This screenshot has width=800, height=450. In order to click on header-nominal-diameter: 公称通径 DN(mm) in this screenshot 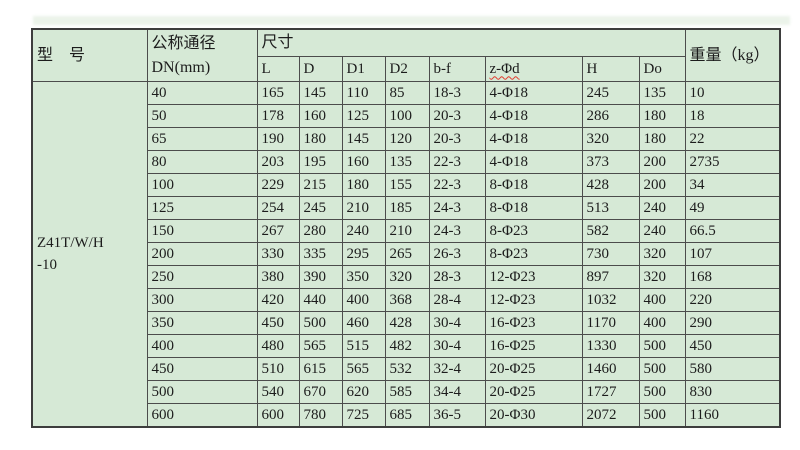, I will do `click(202, 55)`.